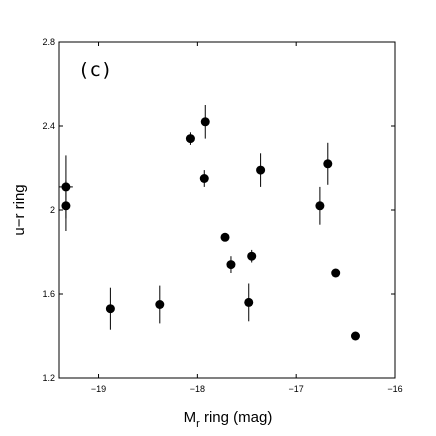 Image resolution: width=436 pixels, height=436 pixels. I want to click on x-tick-label: −18, so click(197, 389).